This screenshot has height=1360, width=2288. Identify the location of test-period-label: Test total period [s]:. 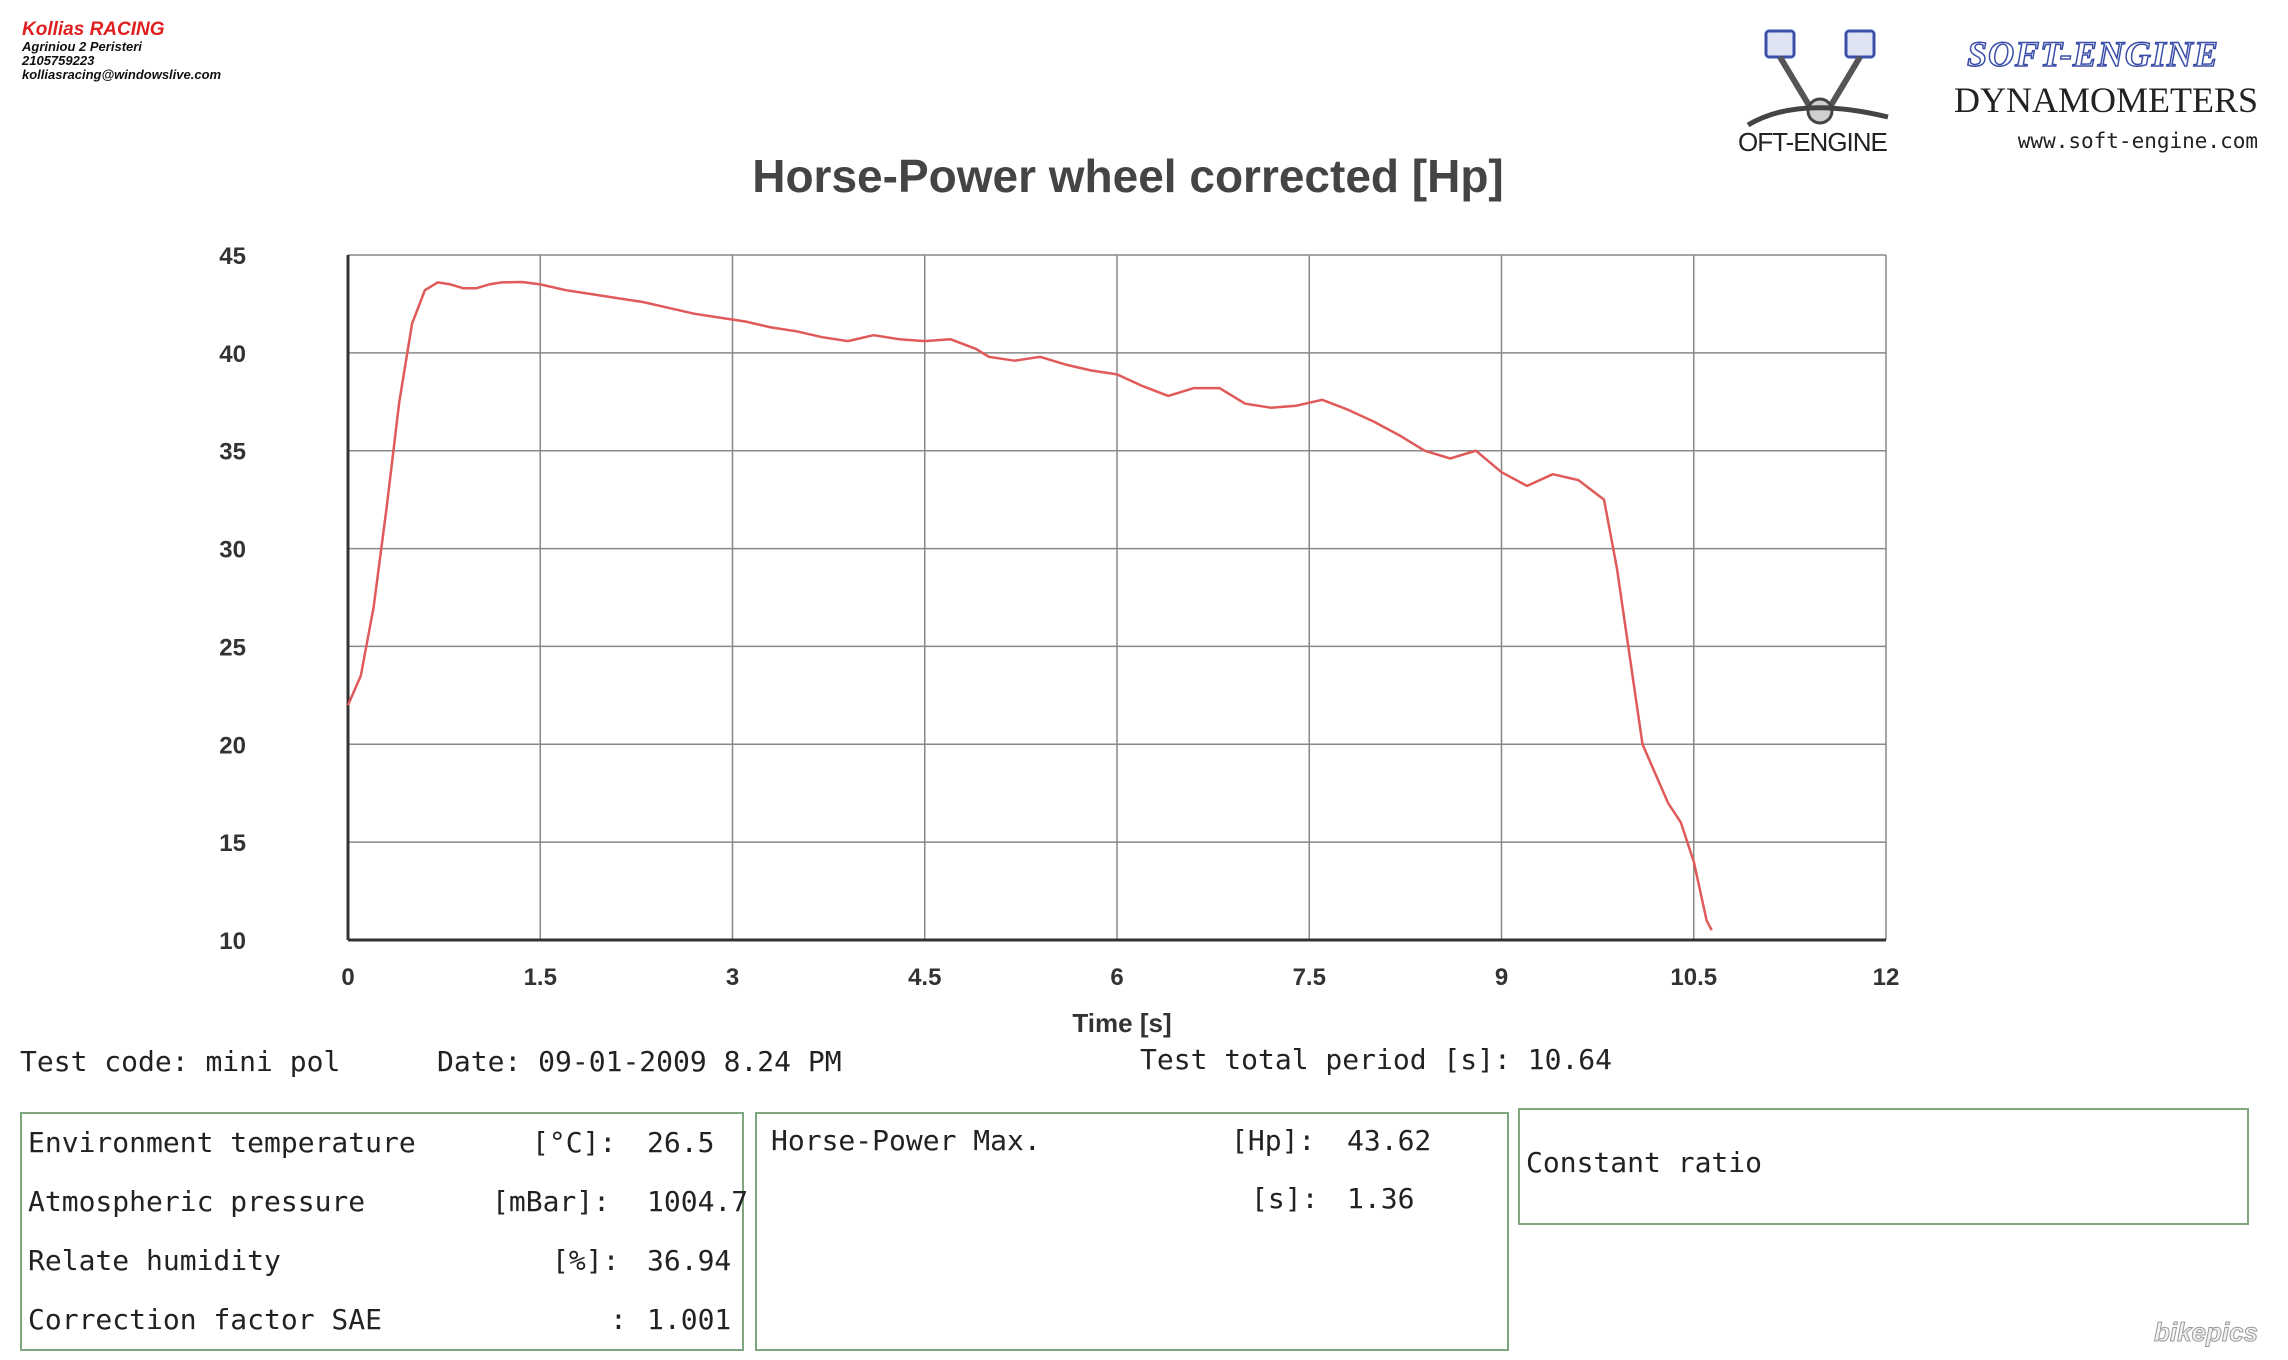
(1325, 1059).